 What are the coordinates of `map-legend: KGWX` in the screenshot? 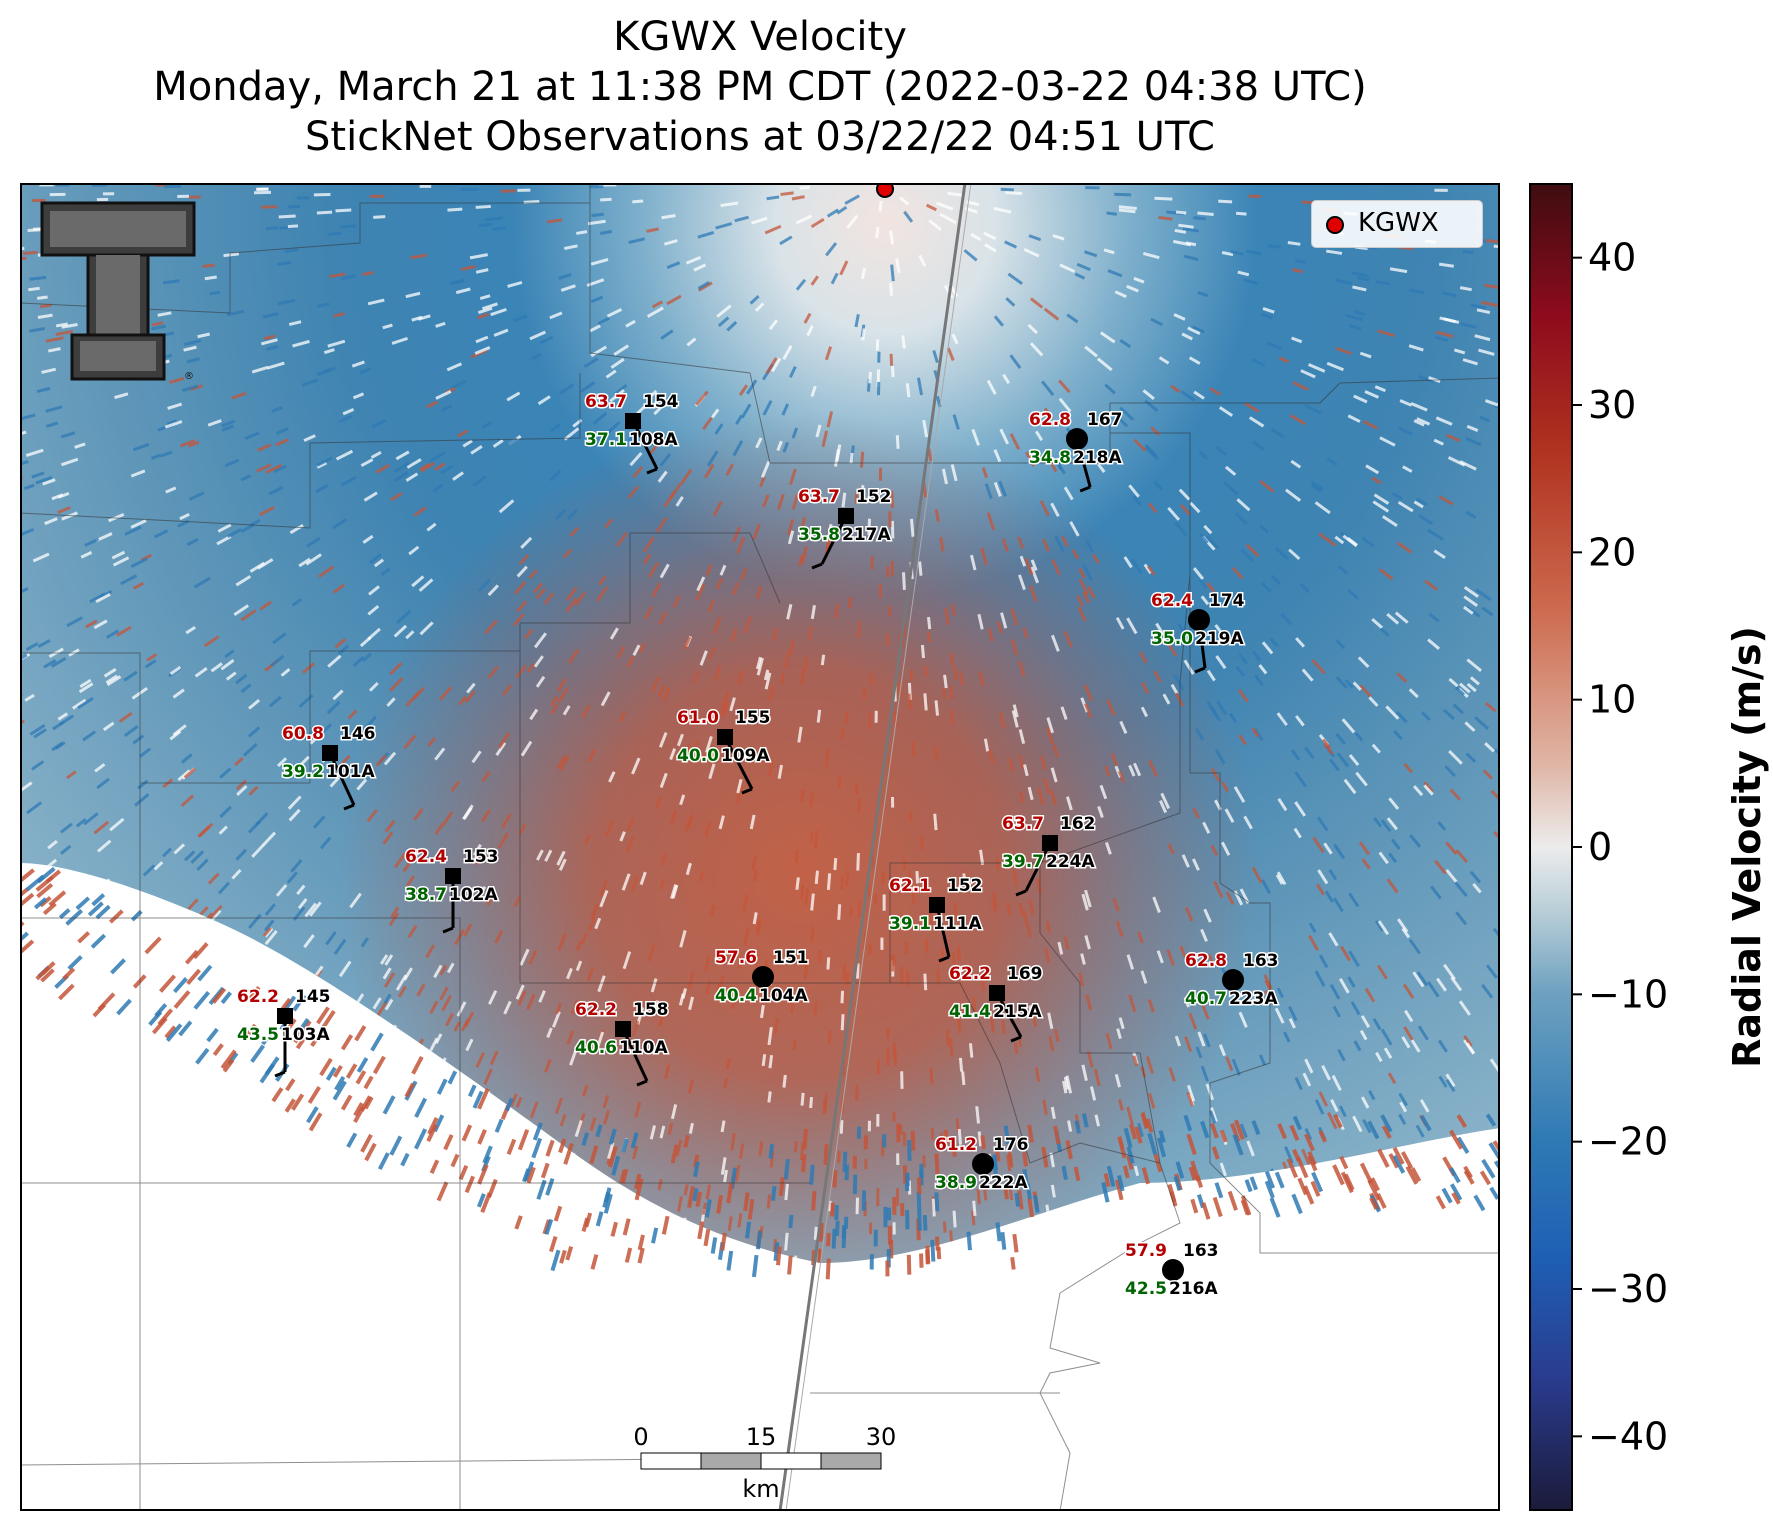 It's located at (1397, 224).